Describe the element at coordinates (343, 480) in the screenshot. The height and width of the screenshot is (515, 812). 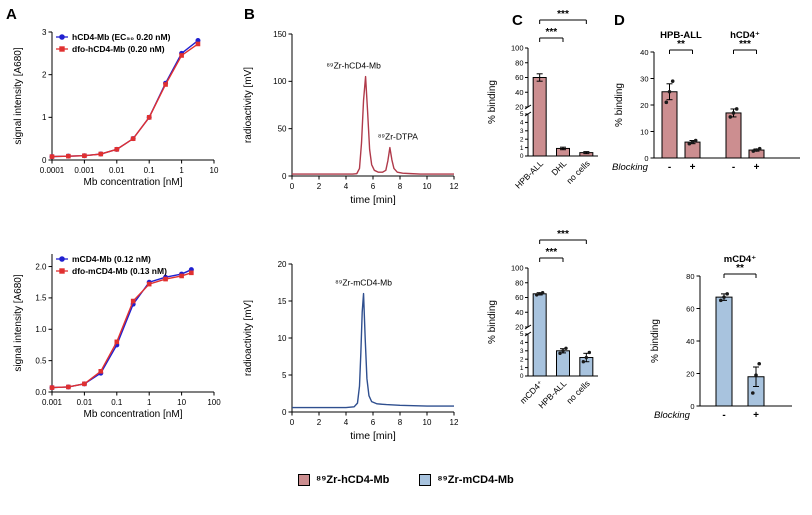
I see `legend-item-hcd4: ⁸⁹Zr-hCD4-Mb` at that location.